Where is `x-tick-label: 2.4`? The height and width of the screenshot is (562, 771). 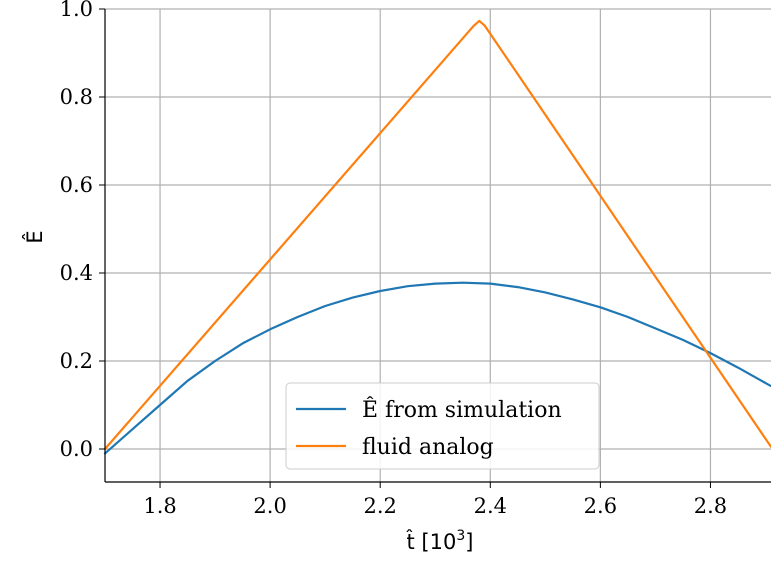
x-tick-label: 2.4 is located at coordinates (490, 506).